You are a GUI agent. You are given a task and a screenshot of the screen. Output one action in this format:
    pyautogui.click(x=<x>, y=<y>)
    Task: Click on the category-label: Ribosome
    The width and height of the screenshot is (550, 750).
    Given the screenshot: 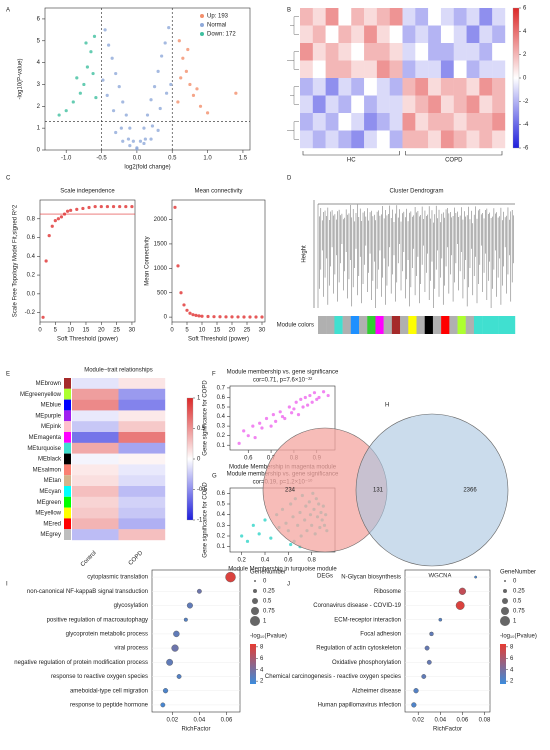 What is the action you would take?
    pyautogui.click(x=388, y=592)
    